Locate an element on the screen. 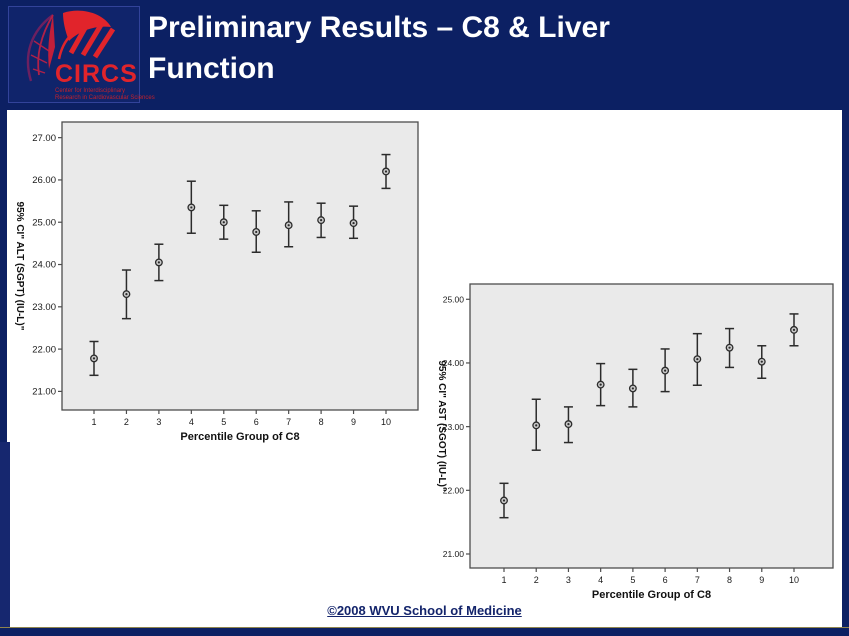 The width and height of the screenshot is (849, 636). y-tick-label: 26.00 is located at coordinates (44, 180).